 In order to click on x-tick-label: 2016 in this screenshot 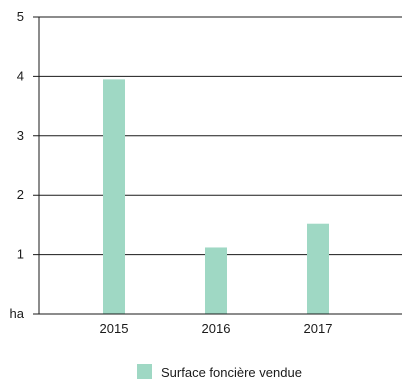, I will do `click(216, 328)`.